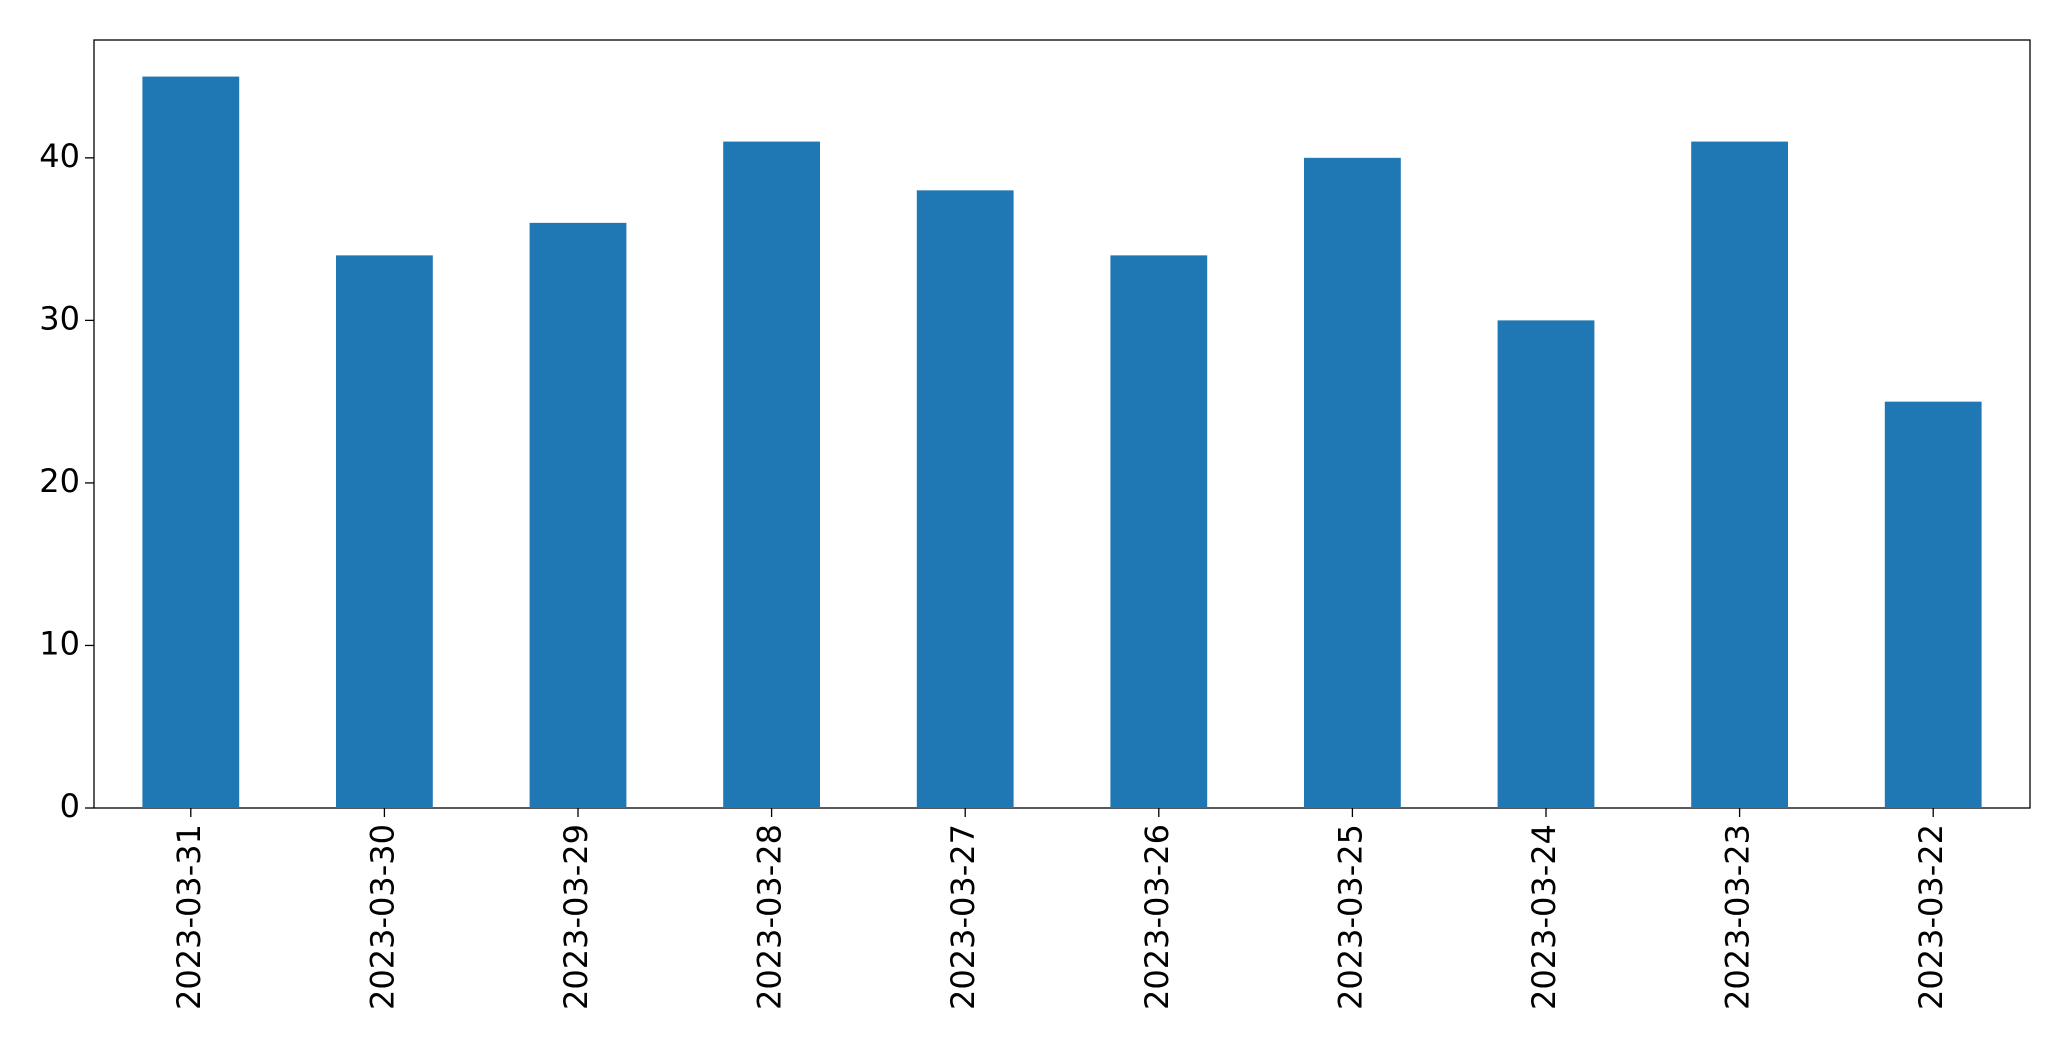 The height and width of the screenshot is (1061, 2071). Describe the element at coordinates (963, 917) in the screenshot. I see `x-tick-label: 2023-03-27` at that location.